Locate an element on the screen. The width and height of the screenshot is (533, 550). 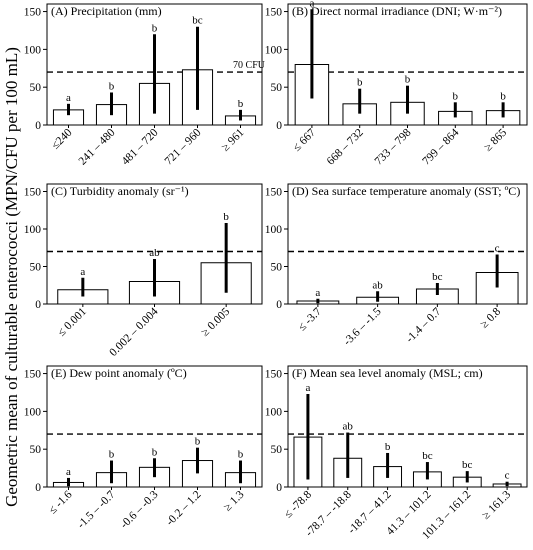
category-label: 799 – 864 is located at coordinates (440, 146).